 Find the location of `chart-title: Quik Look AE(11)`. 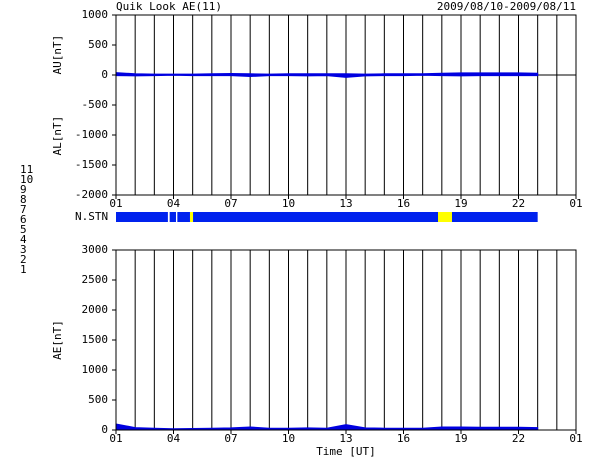

chart-title: Quik Look AE(11) is located at coordinates (169, 6).